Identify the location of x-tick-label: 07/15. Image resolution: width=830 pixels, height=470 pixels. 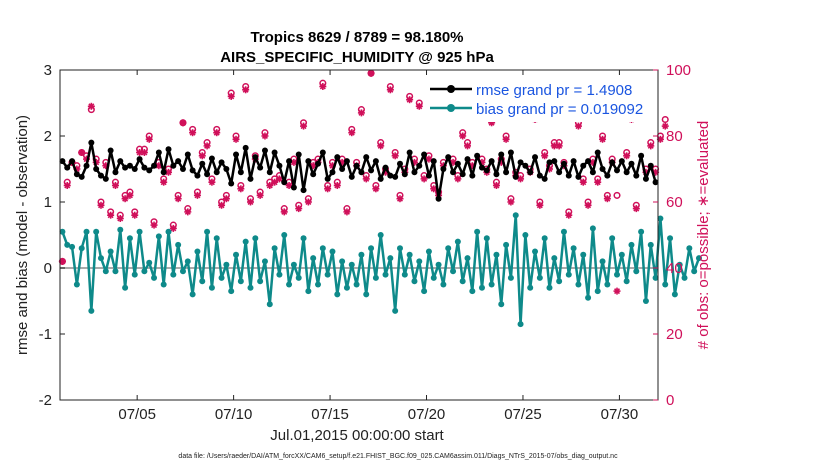
(330, 414).